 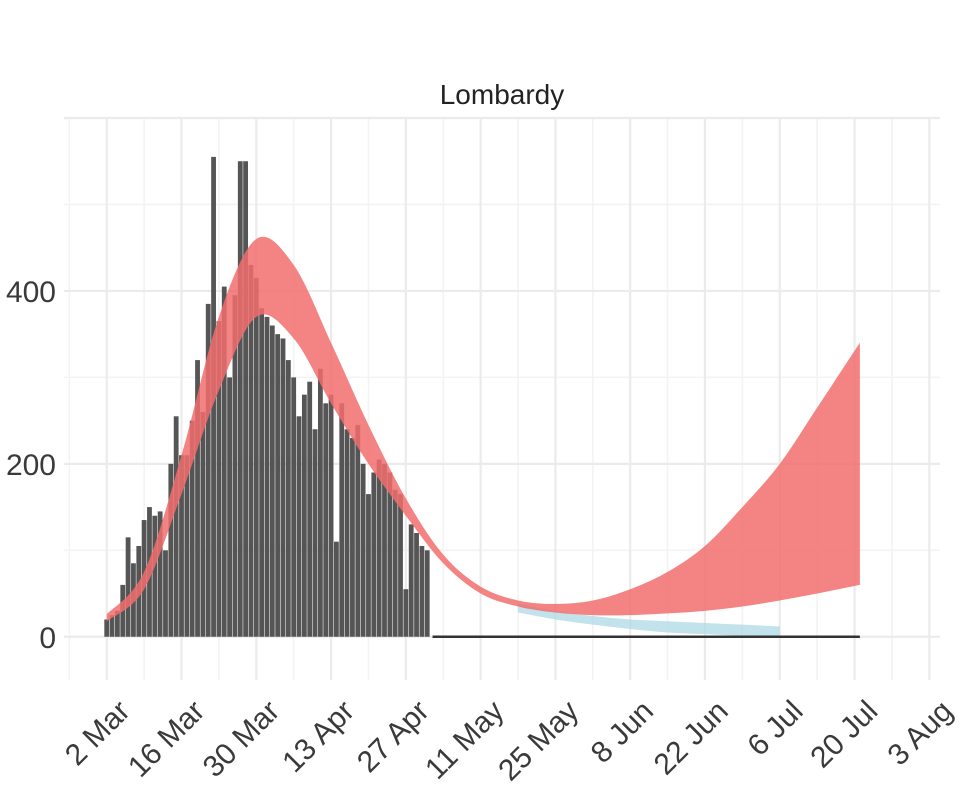 I want to click on y-tick-label: 200, so click(x=31, y=465).